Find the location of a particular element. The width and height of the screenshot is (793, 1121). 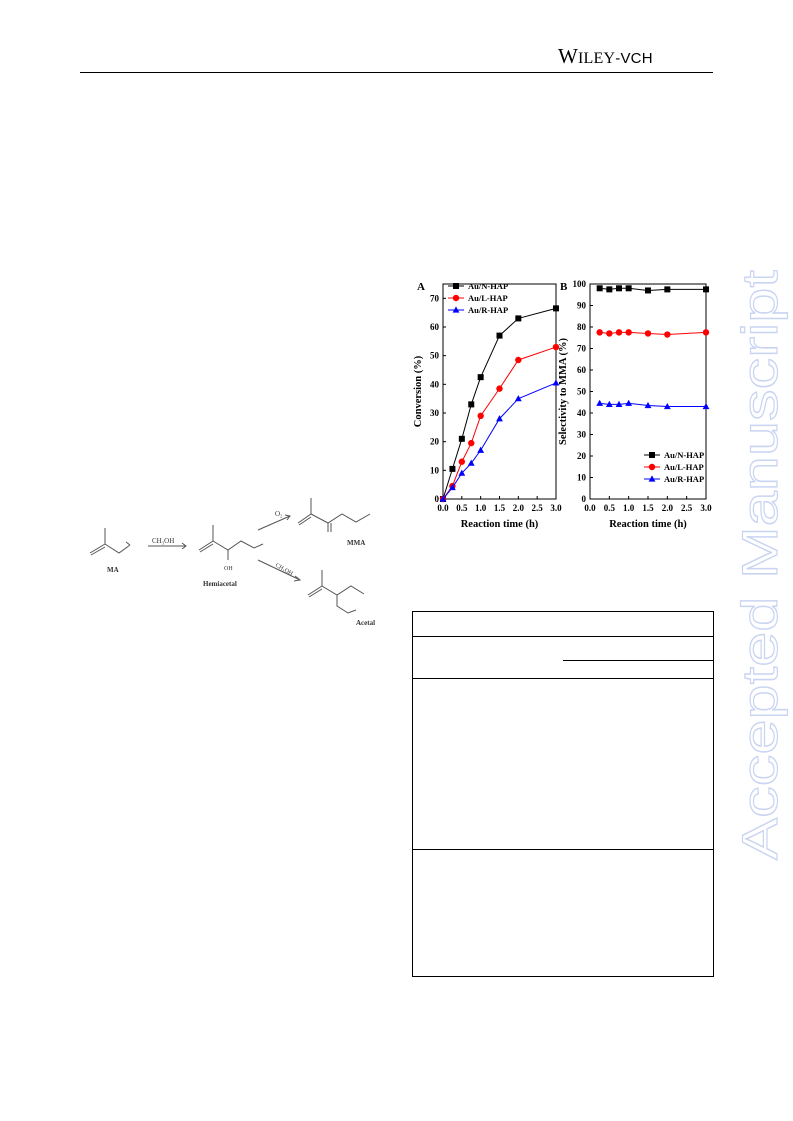

acetal-structure is located at coordinates (336, 592).